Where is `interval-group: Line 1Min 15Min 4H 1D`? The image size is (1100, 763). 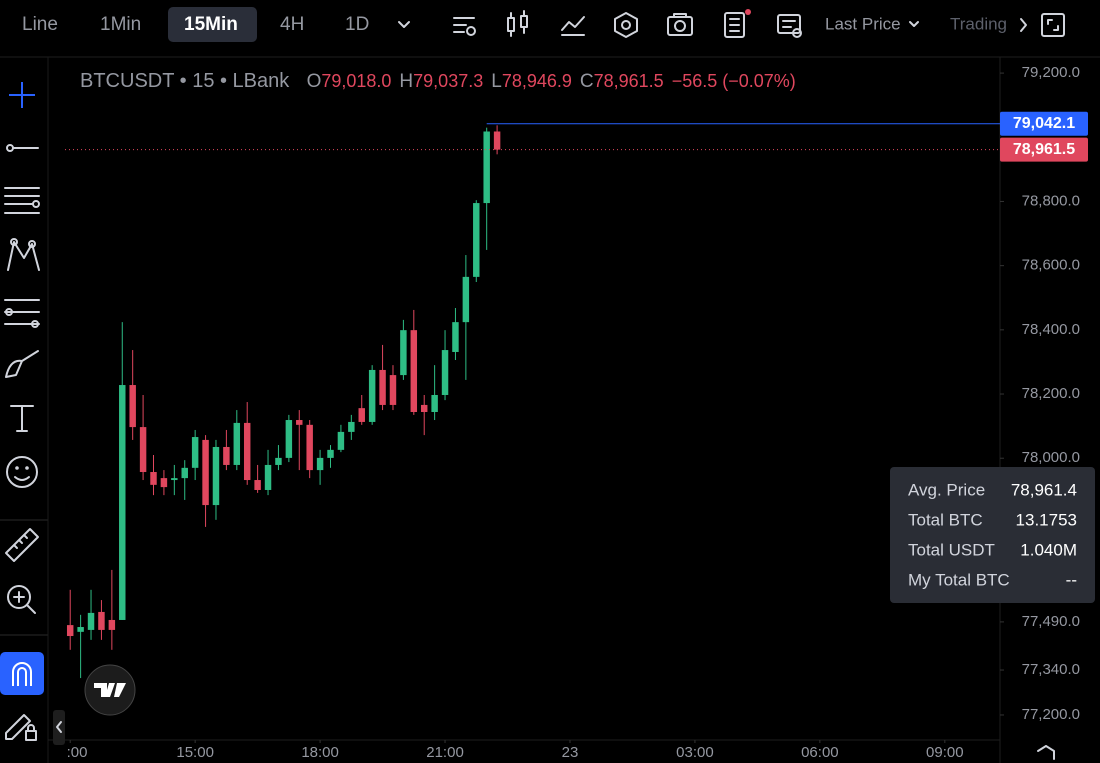 interval-group: Line 1Min 15Min 4H 1D is located at coordinates (195, 24).